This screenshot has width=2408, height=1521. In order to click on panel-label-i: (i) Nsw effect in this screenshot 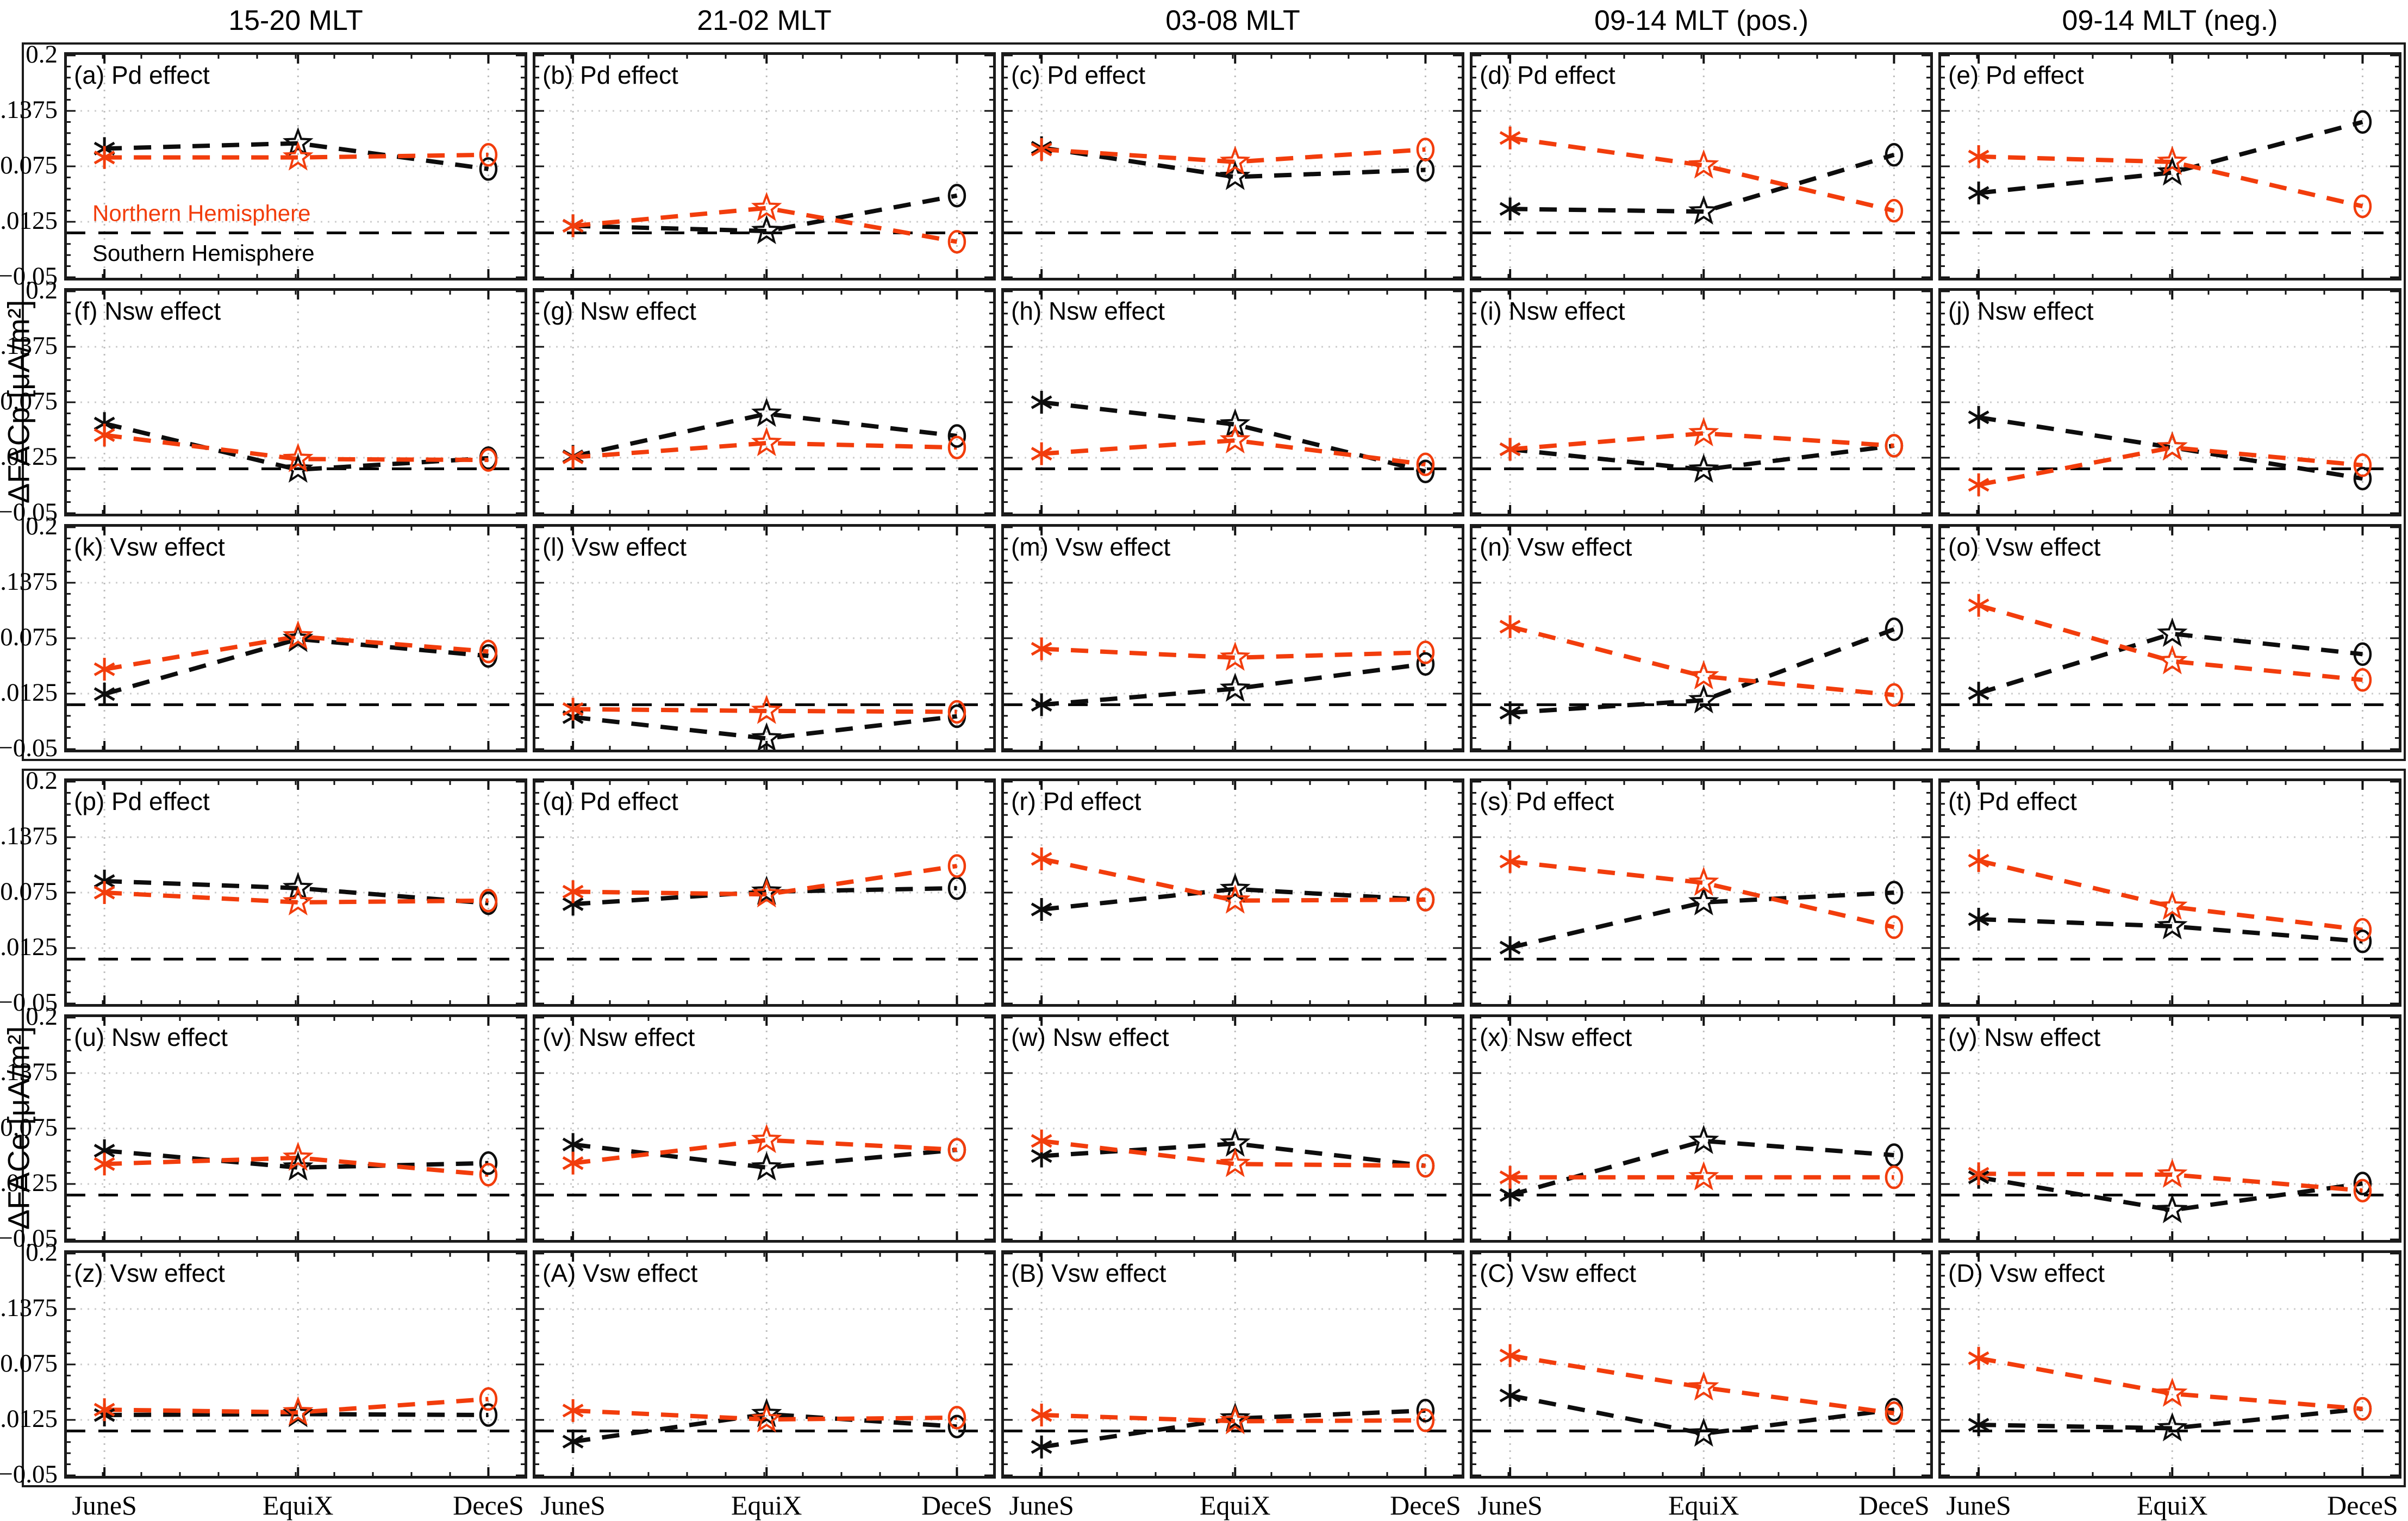, I will do `click(1553, 311)`.